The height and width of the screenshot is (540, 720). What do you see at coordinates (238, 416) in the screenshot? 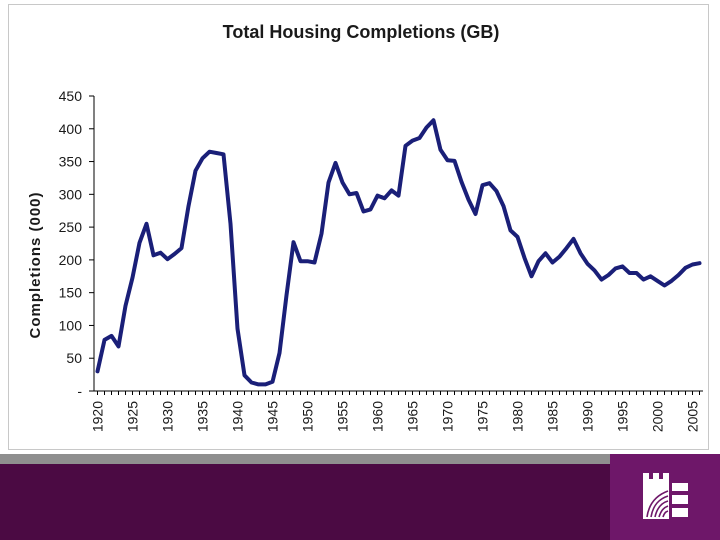
I see `x-tick-label: 1940` at bounding box center [238, 416].